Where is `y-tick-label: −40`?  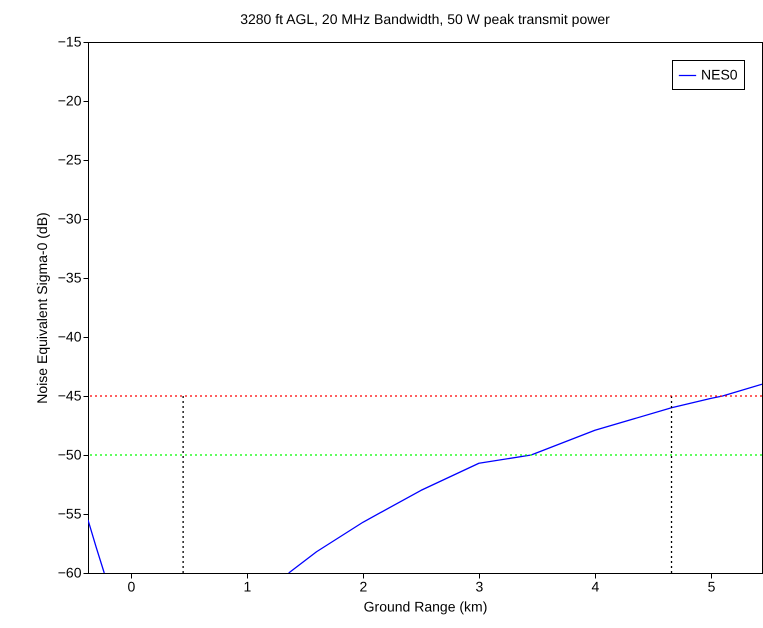
y-tick-label: −40 is located at coordinates (70, 336).